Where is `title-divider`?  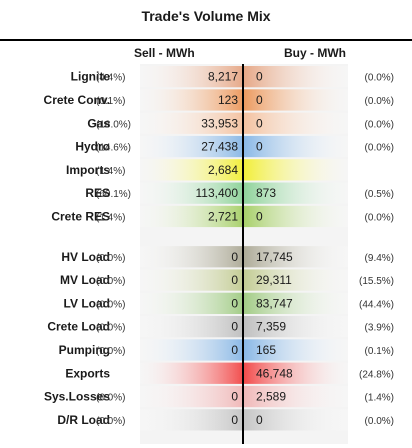
title-divider is located at coordinates (206, 40).